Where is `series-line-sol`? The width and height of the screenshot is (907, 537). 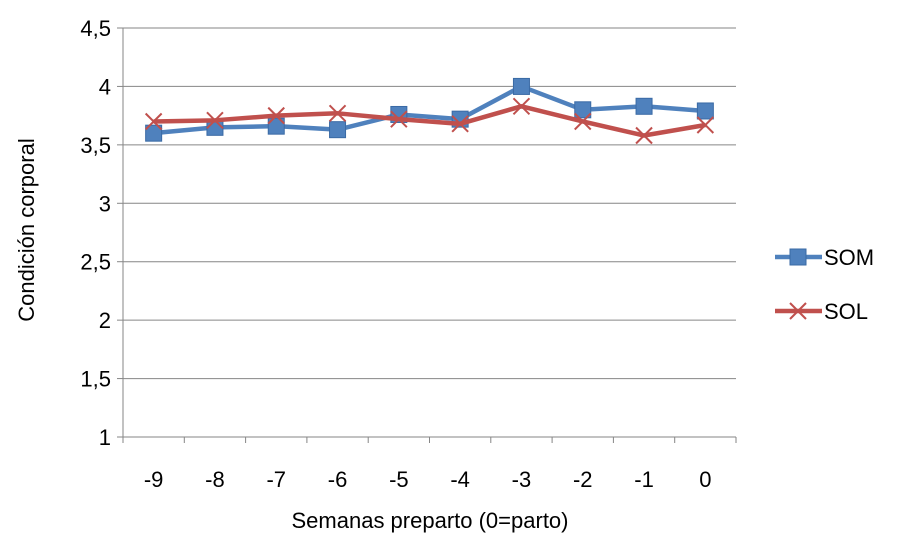
series-line-sol is located at coordinates (429, 121).